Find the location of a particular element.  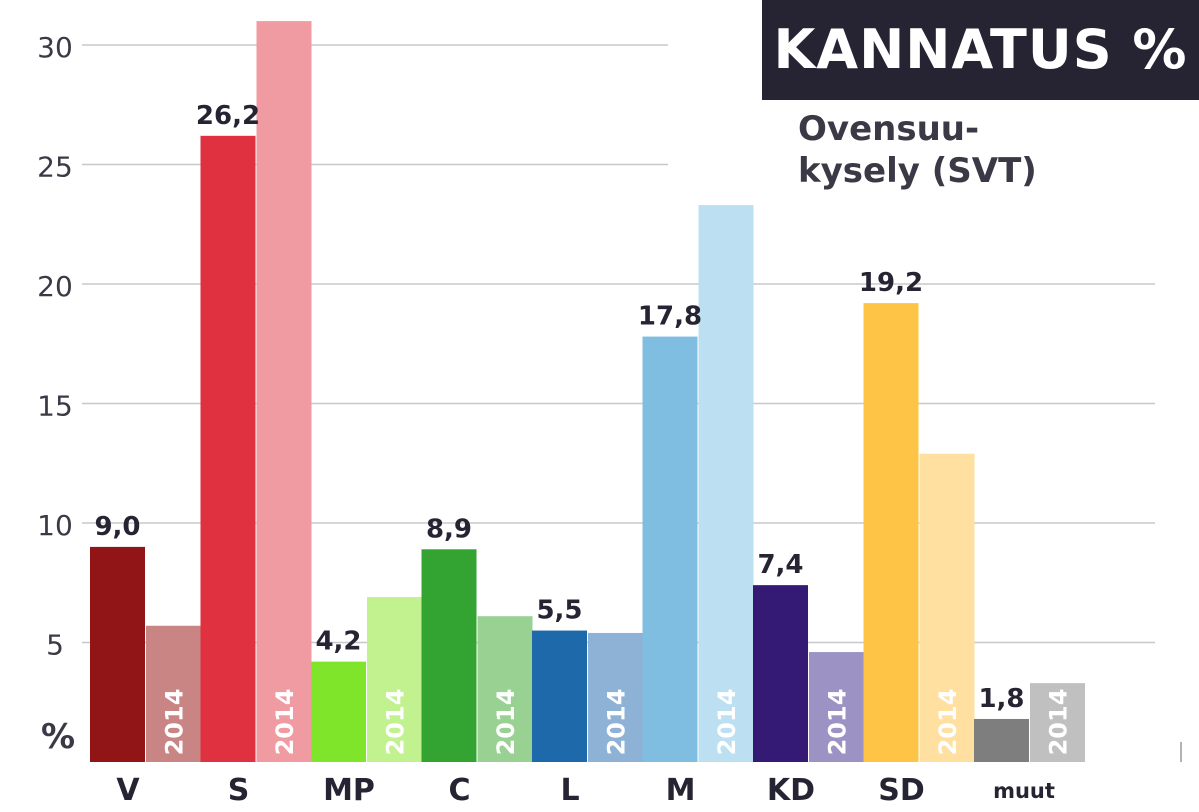

value-label-v: 9,0 is located at coordinates (117, 527).